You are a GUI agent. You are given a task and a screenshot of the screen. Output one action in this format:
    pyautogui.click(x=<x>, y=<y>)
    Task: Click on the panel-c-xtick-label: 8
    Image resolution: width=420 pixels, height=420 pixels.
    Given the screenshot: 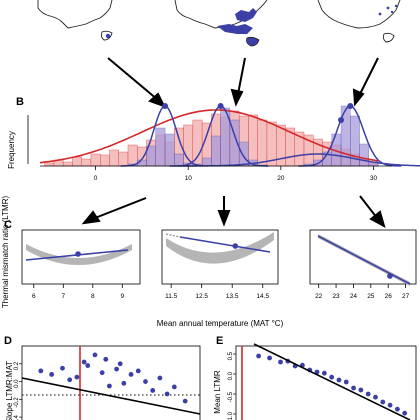 What is the action you would take?
    pyautogui.click(x=93, y=296)
    